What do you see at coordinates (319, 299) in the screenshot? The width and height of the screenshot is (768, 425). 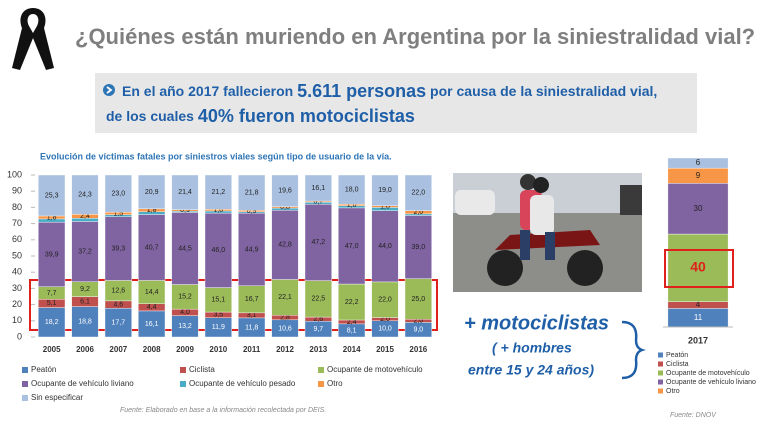 I see `data-label: 22,5` at bounding box center [319, 299].